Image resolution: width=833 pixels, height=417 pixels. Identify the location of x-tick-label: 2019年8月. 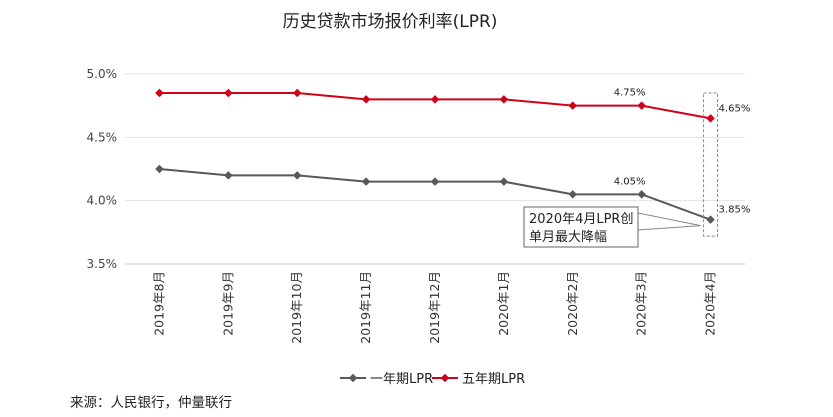
(158, 303).